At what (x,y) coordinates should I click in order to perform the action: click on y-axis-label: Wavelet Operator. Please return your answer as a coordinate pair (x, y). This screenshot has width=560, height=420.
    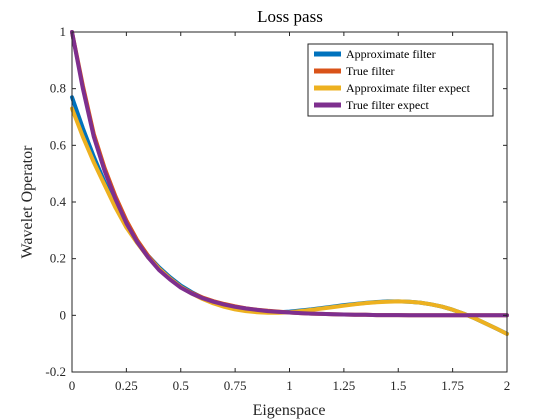
    Looking at the image, I should click on (27, 202).